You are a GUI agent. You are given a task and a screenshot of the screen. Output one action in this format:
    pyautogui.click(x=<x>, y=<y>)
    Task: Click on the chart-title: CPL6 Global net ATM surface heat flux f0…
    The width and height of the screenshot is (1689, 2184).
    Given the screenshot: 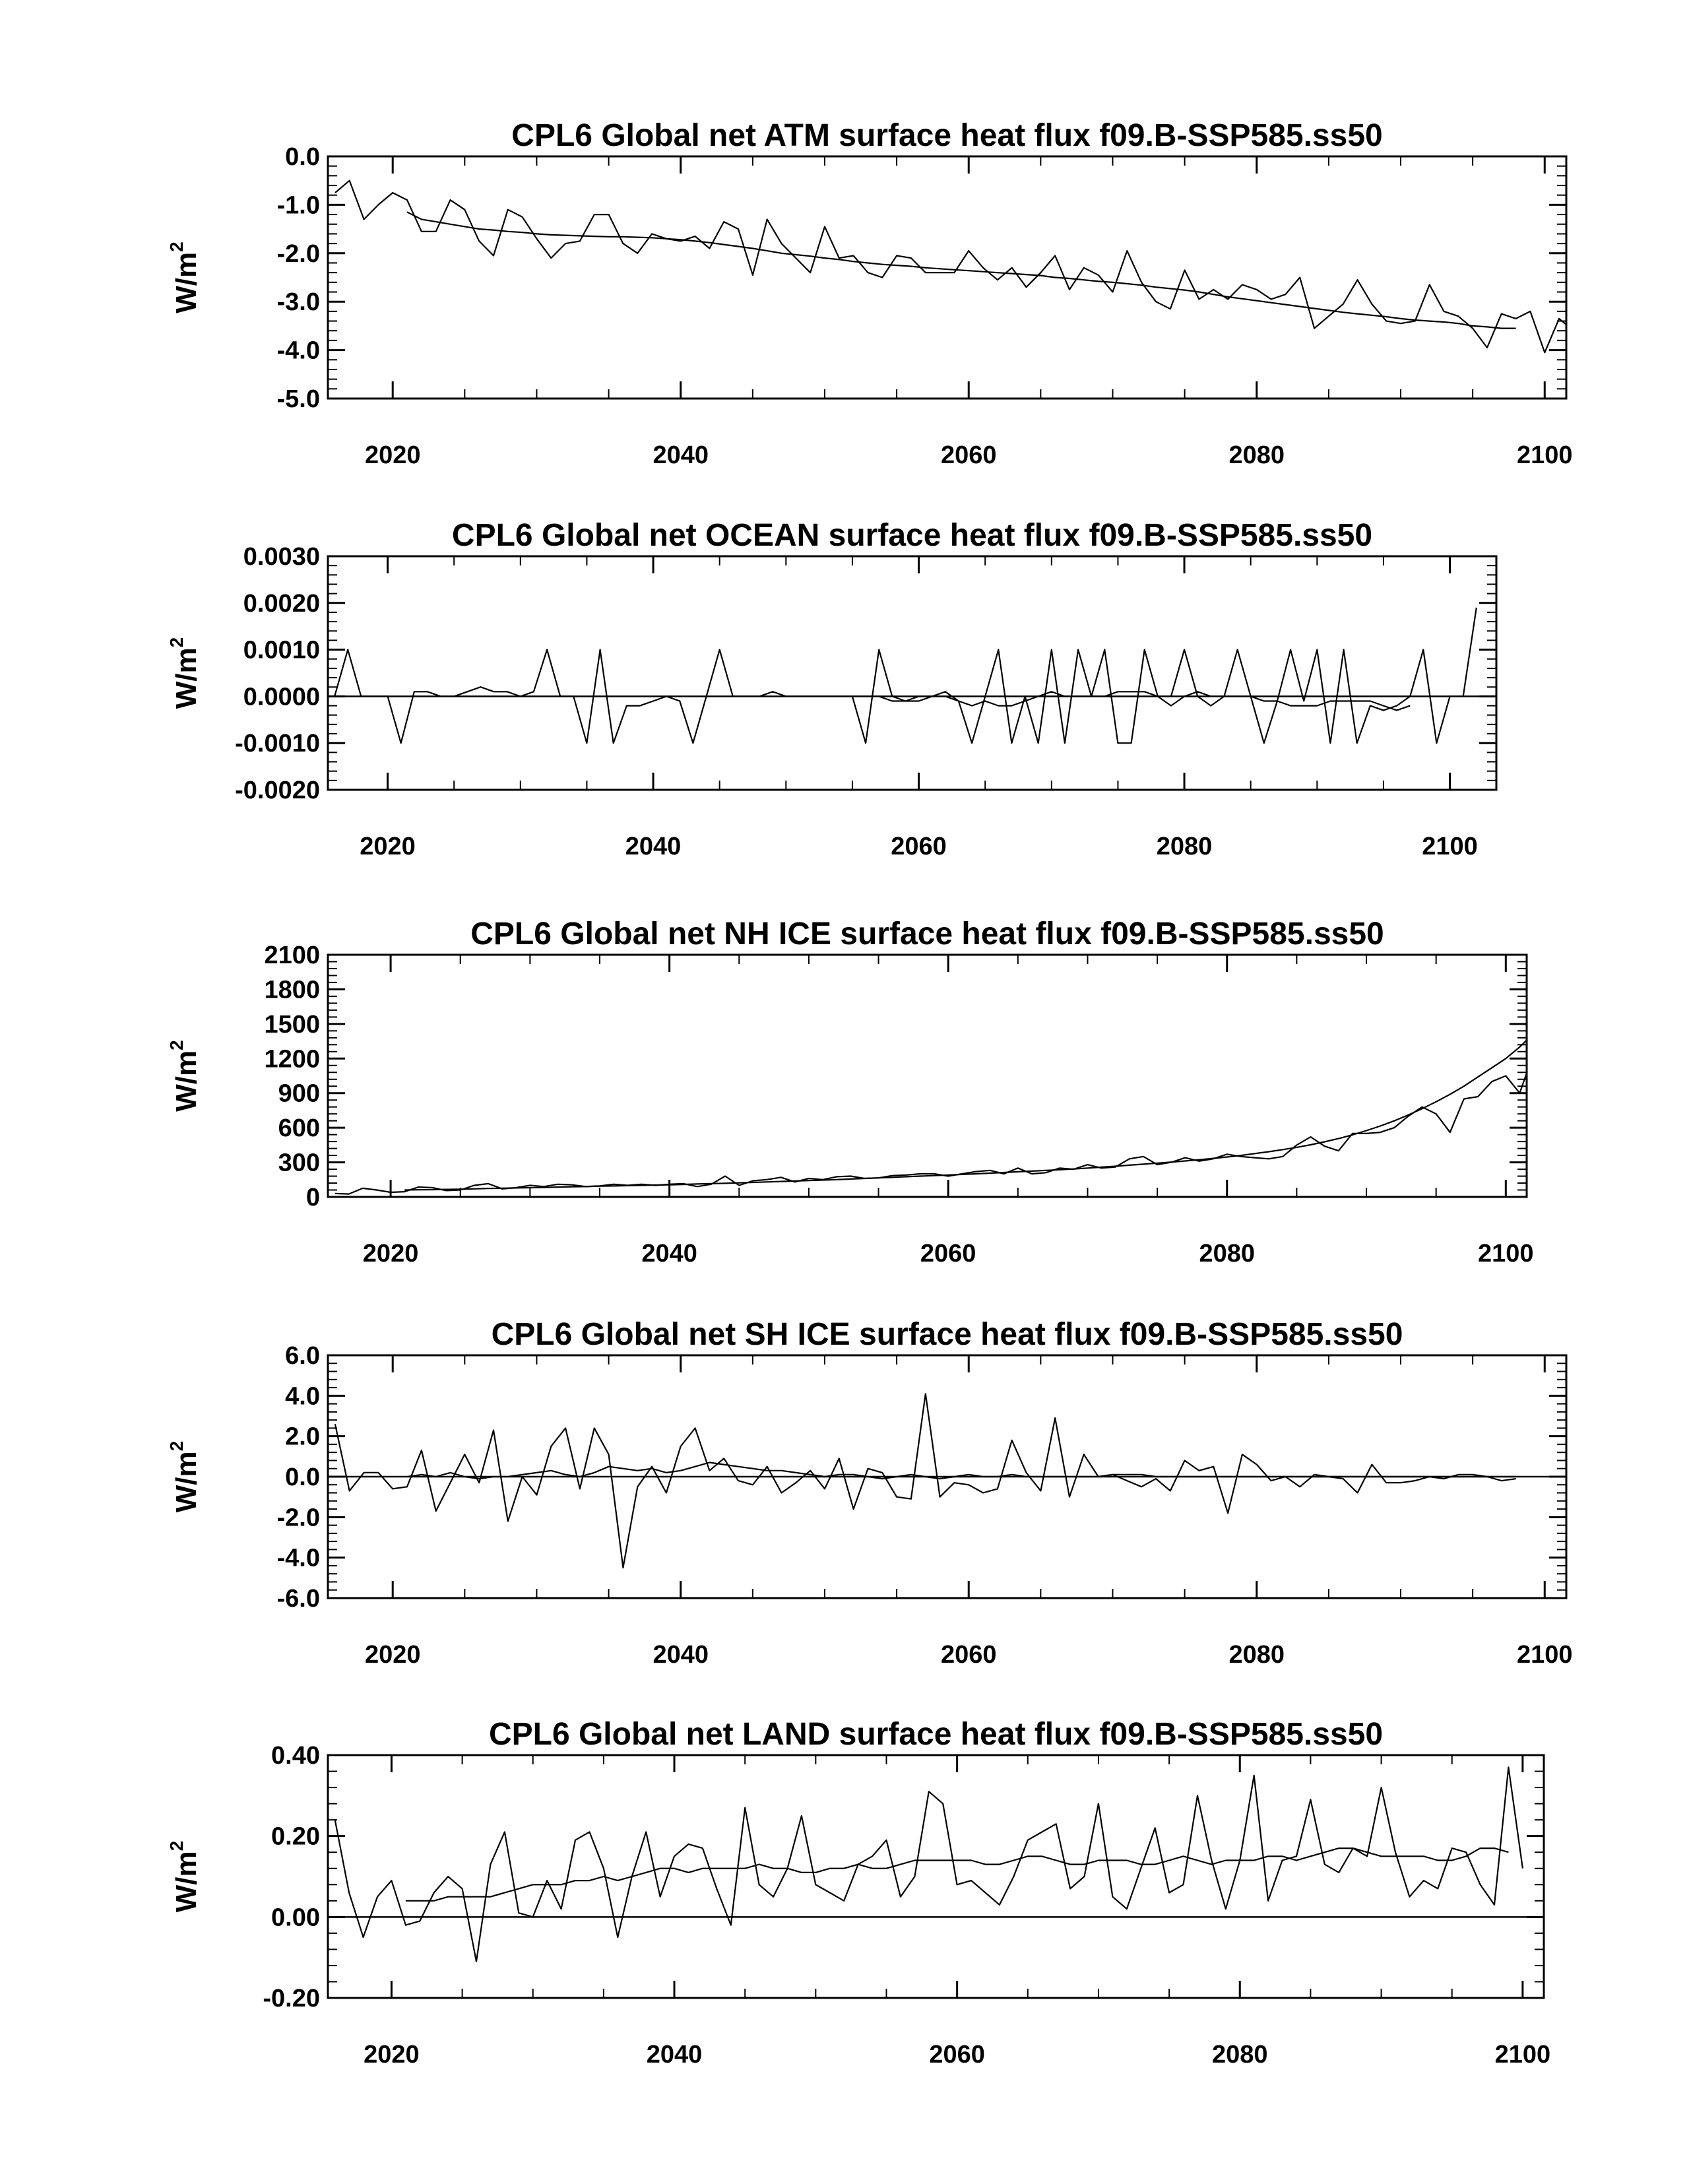 What is the action you would take?
    pyautogui.click(x=947, y=135)
    